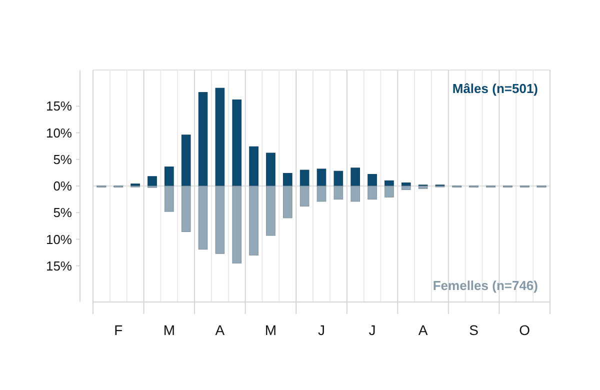  I want to click on y-tick-label: 0%, so click(62, 186).